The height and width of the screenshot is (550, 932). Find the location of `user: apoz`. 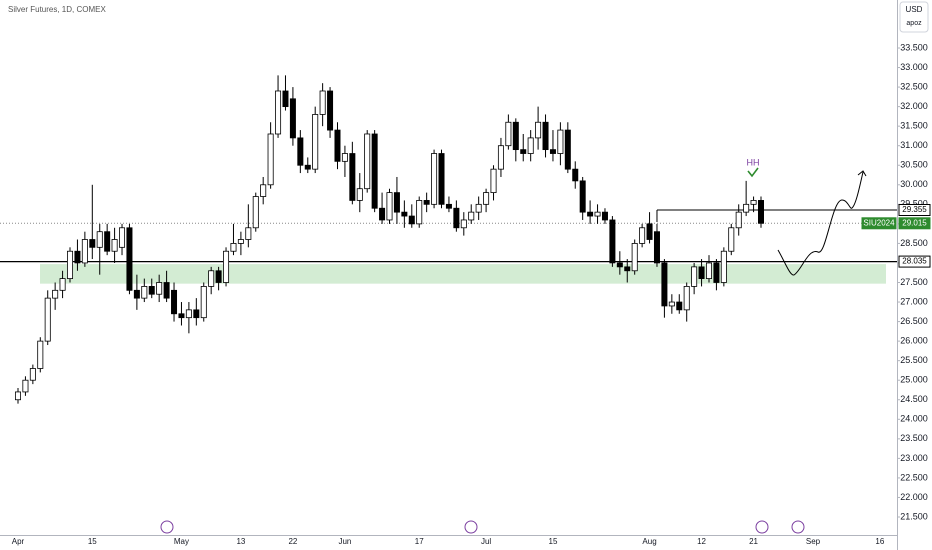

user: apoz is located at coordinates (914, 23).